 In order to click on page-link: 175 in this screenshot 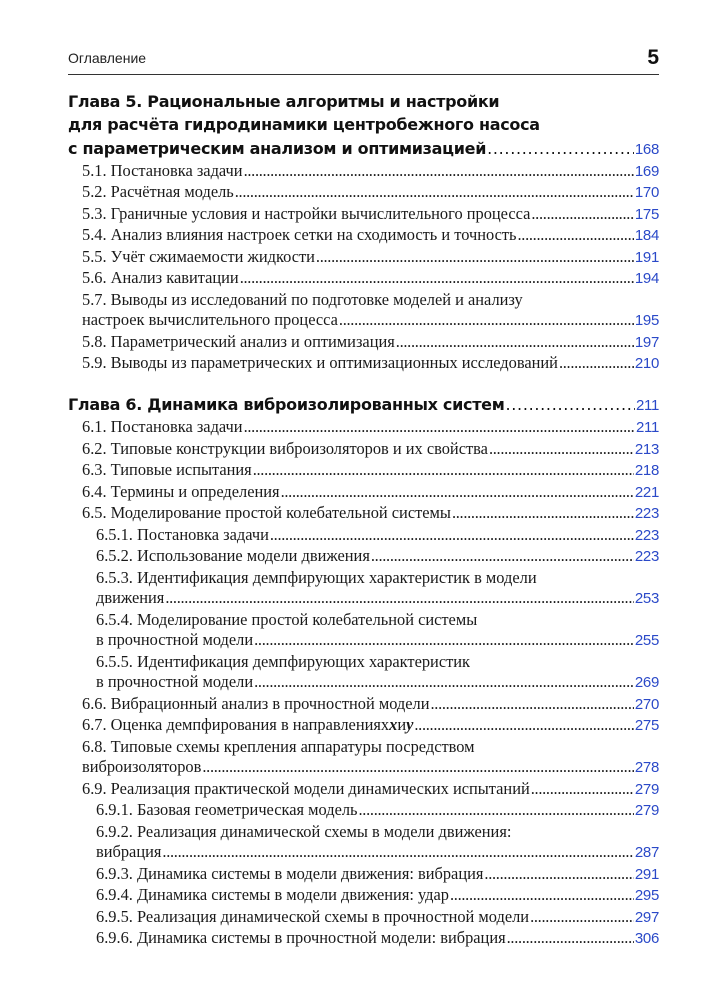, I will do `click(646, 214)`.